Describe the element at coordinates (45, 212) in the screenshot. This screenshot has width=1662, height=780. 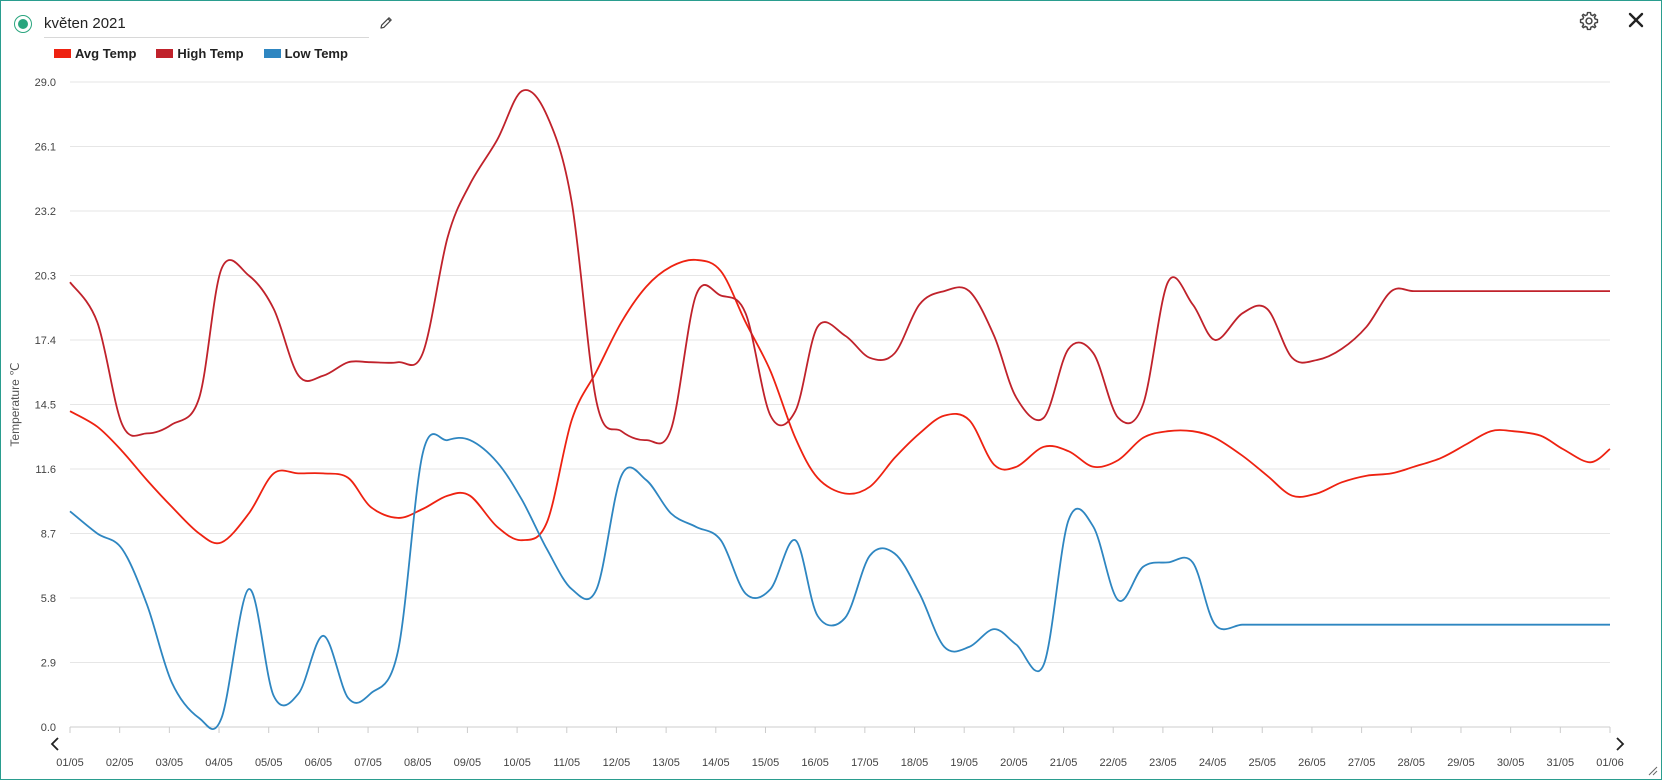
I see `y-tick-label: 23.2` at that location.